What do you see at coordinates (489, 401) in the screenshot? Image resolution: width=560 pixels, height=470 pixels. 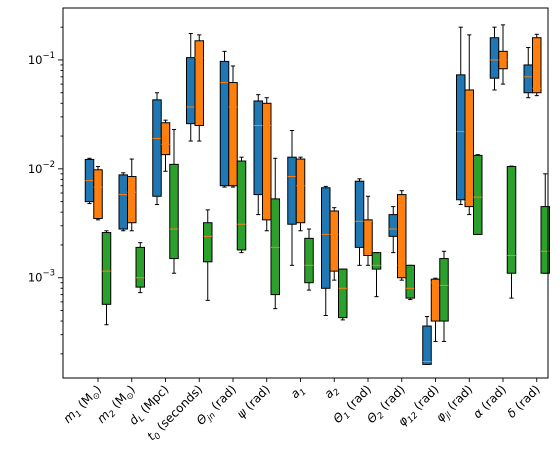 I see `x-tick-label: α (rad)` at bounding box center [489, 401].